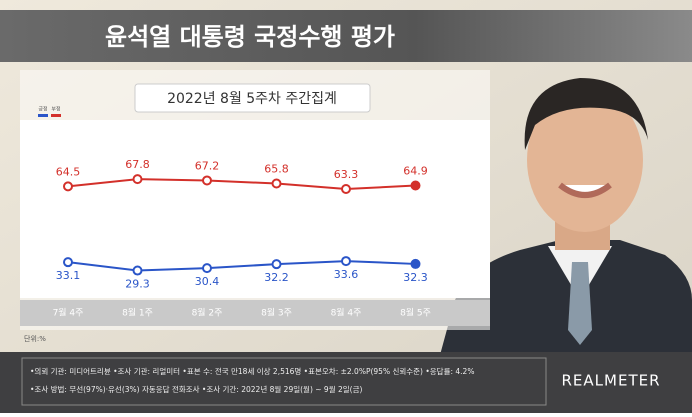 This screenshot has height=417, width=692. What do you see at coordinates (42, 109) in the screenshot?
I see `legend-label: 긍정` at bounding box center [42, 109].